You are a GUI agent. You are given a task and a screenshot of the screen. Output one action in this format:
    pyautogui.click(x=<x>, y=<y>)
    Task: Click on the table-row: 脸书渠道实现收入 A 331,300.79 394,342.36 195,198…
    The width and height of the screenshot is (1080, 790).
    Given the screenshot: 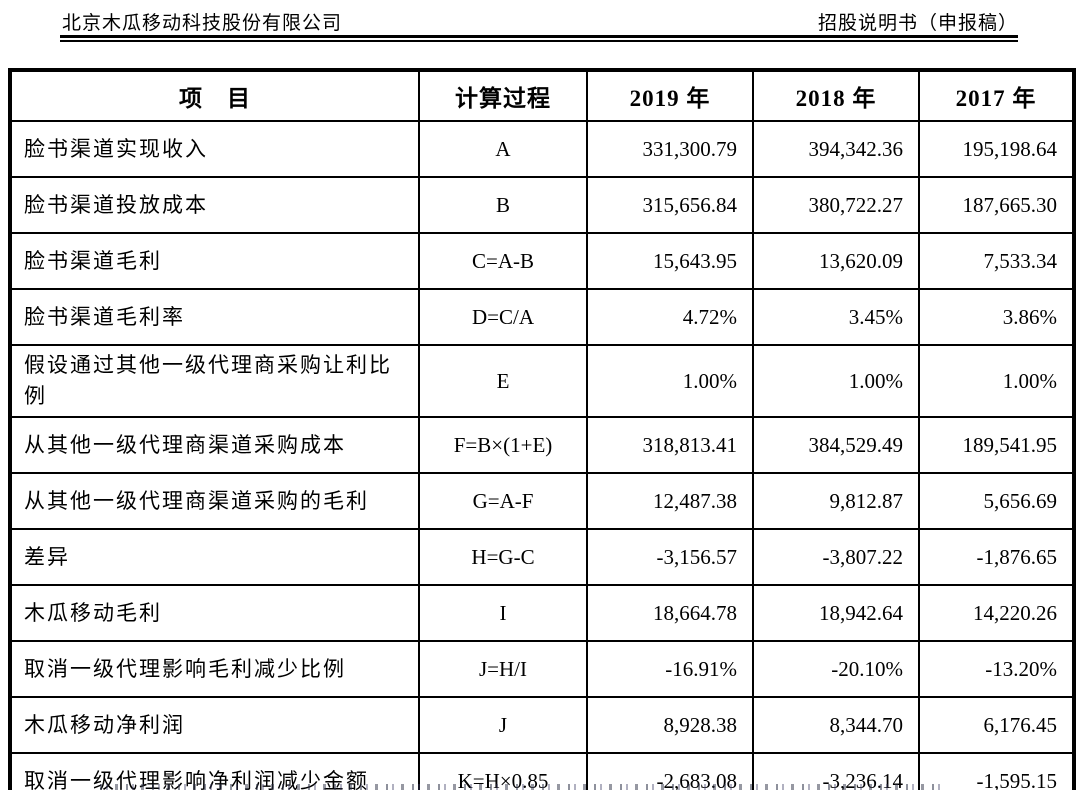 What is the action you would take?
    pyautogui.click(x=542, y=149)
    